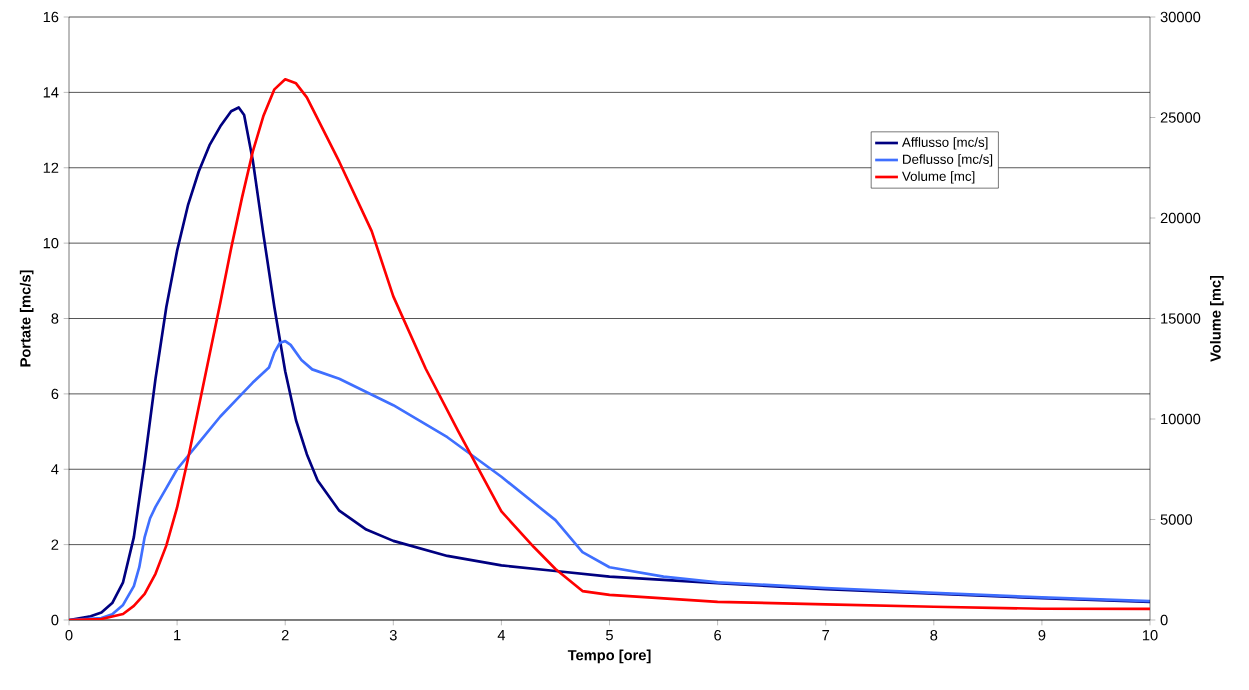 The height and width of the screenshot is (690, 1249). I want to click on y-tick-label: 16, so click(51, 17).